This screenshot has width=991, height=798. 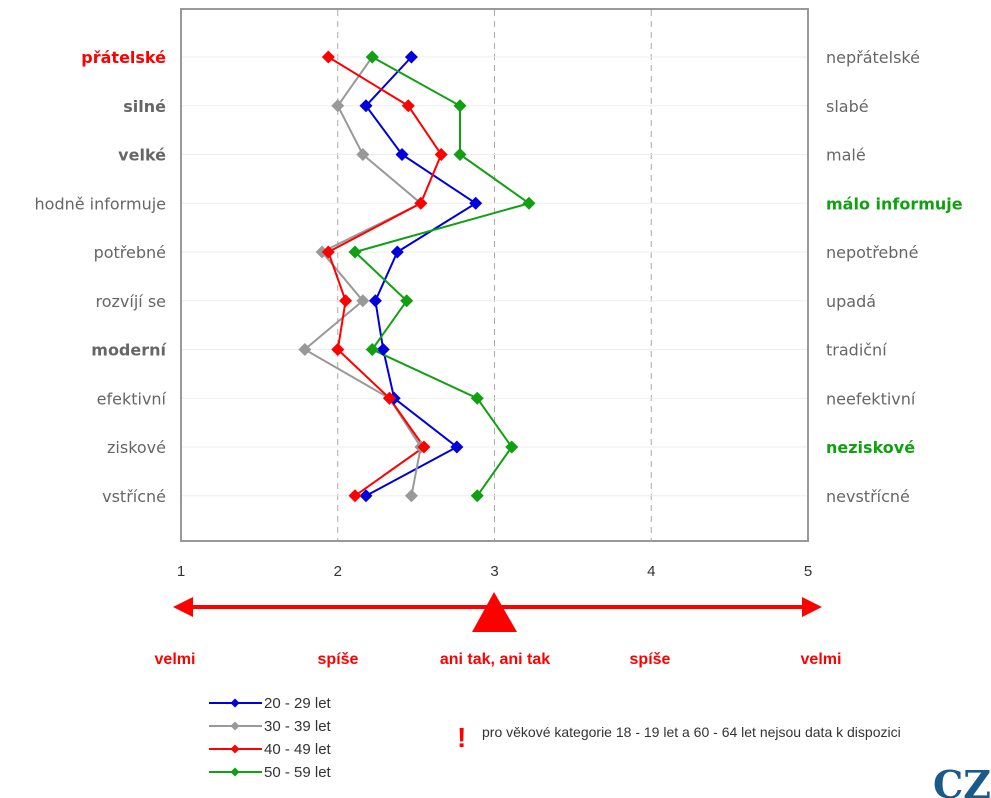 What do you see at coordinates (871, 398) in the screenshot?
I see `right-pole-label: neefektivní` at bounding box center [871, 398].